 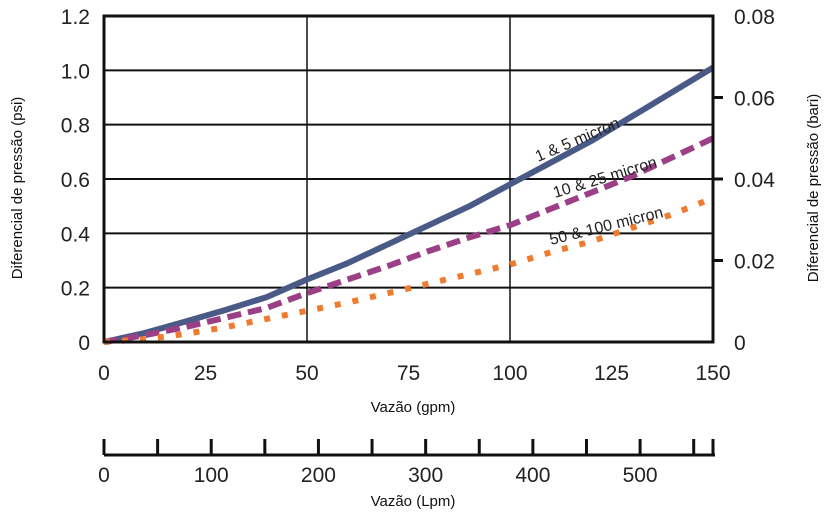 I want to click on x-tick-label: 100, so click(x=509, y=373).